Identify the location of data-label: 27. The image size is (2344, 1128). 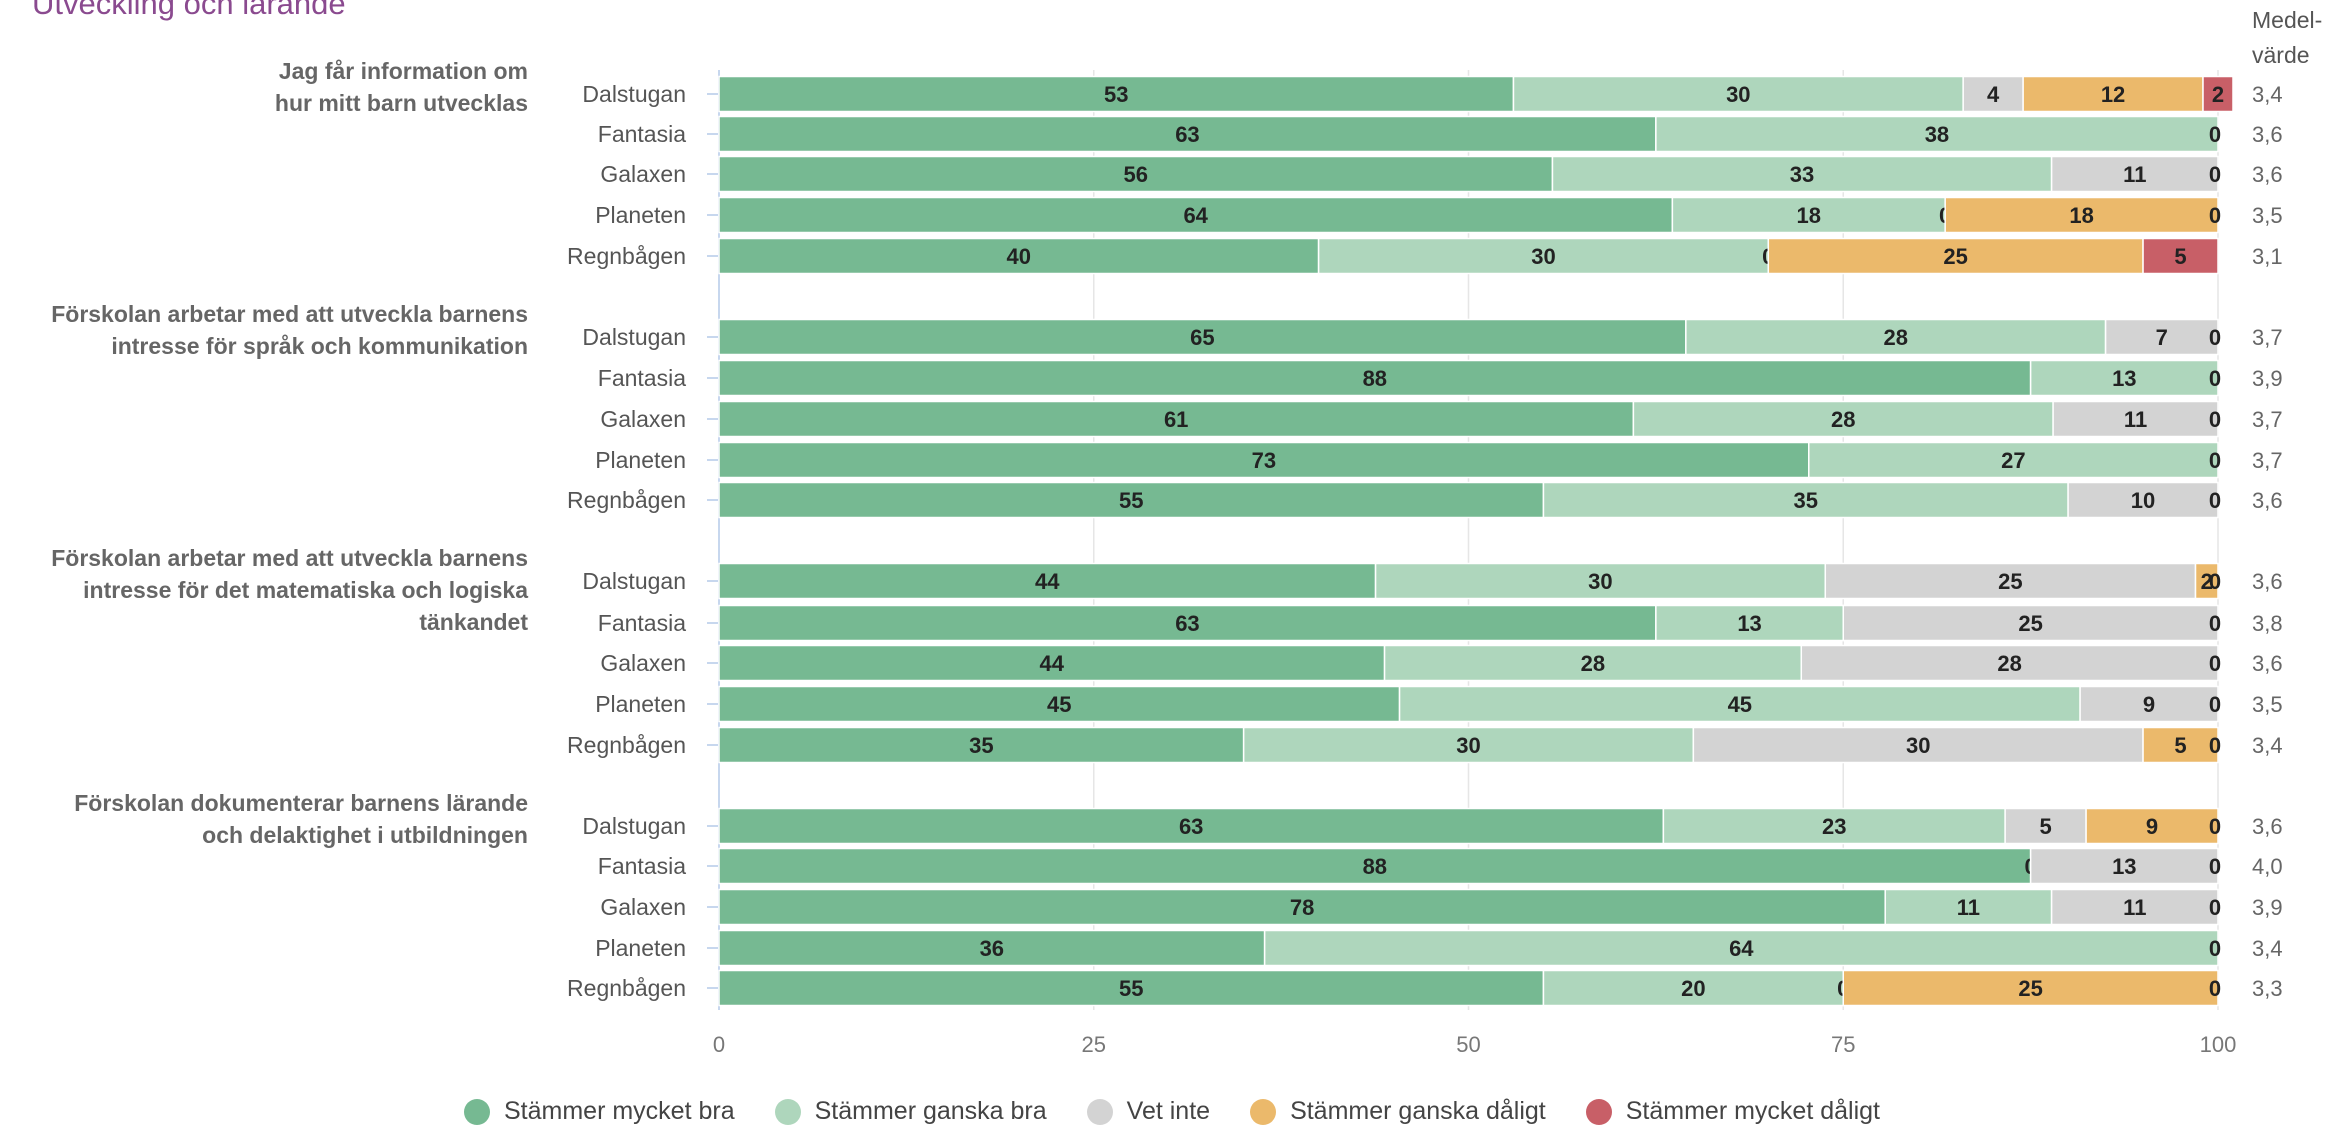
(2013, 460).